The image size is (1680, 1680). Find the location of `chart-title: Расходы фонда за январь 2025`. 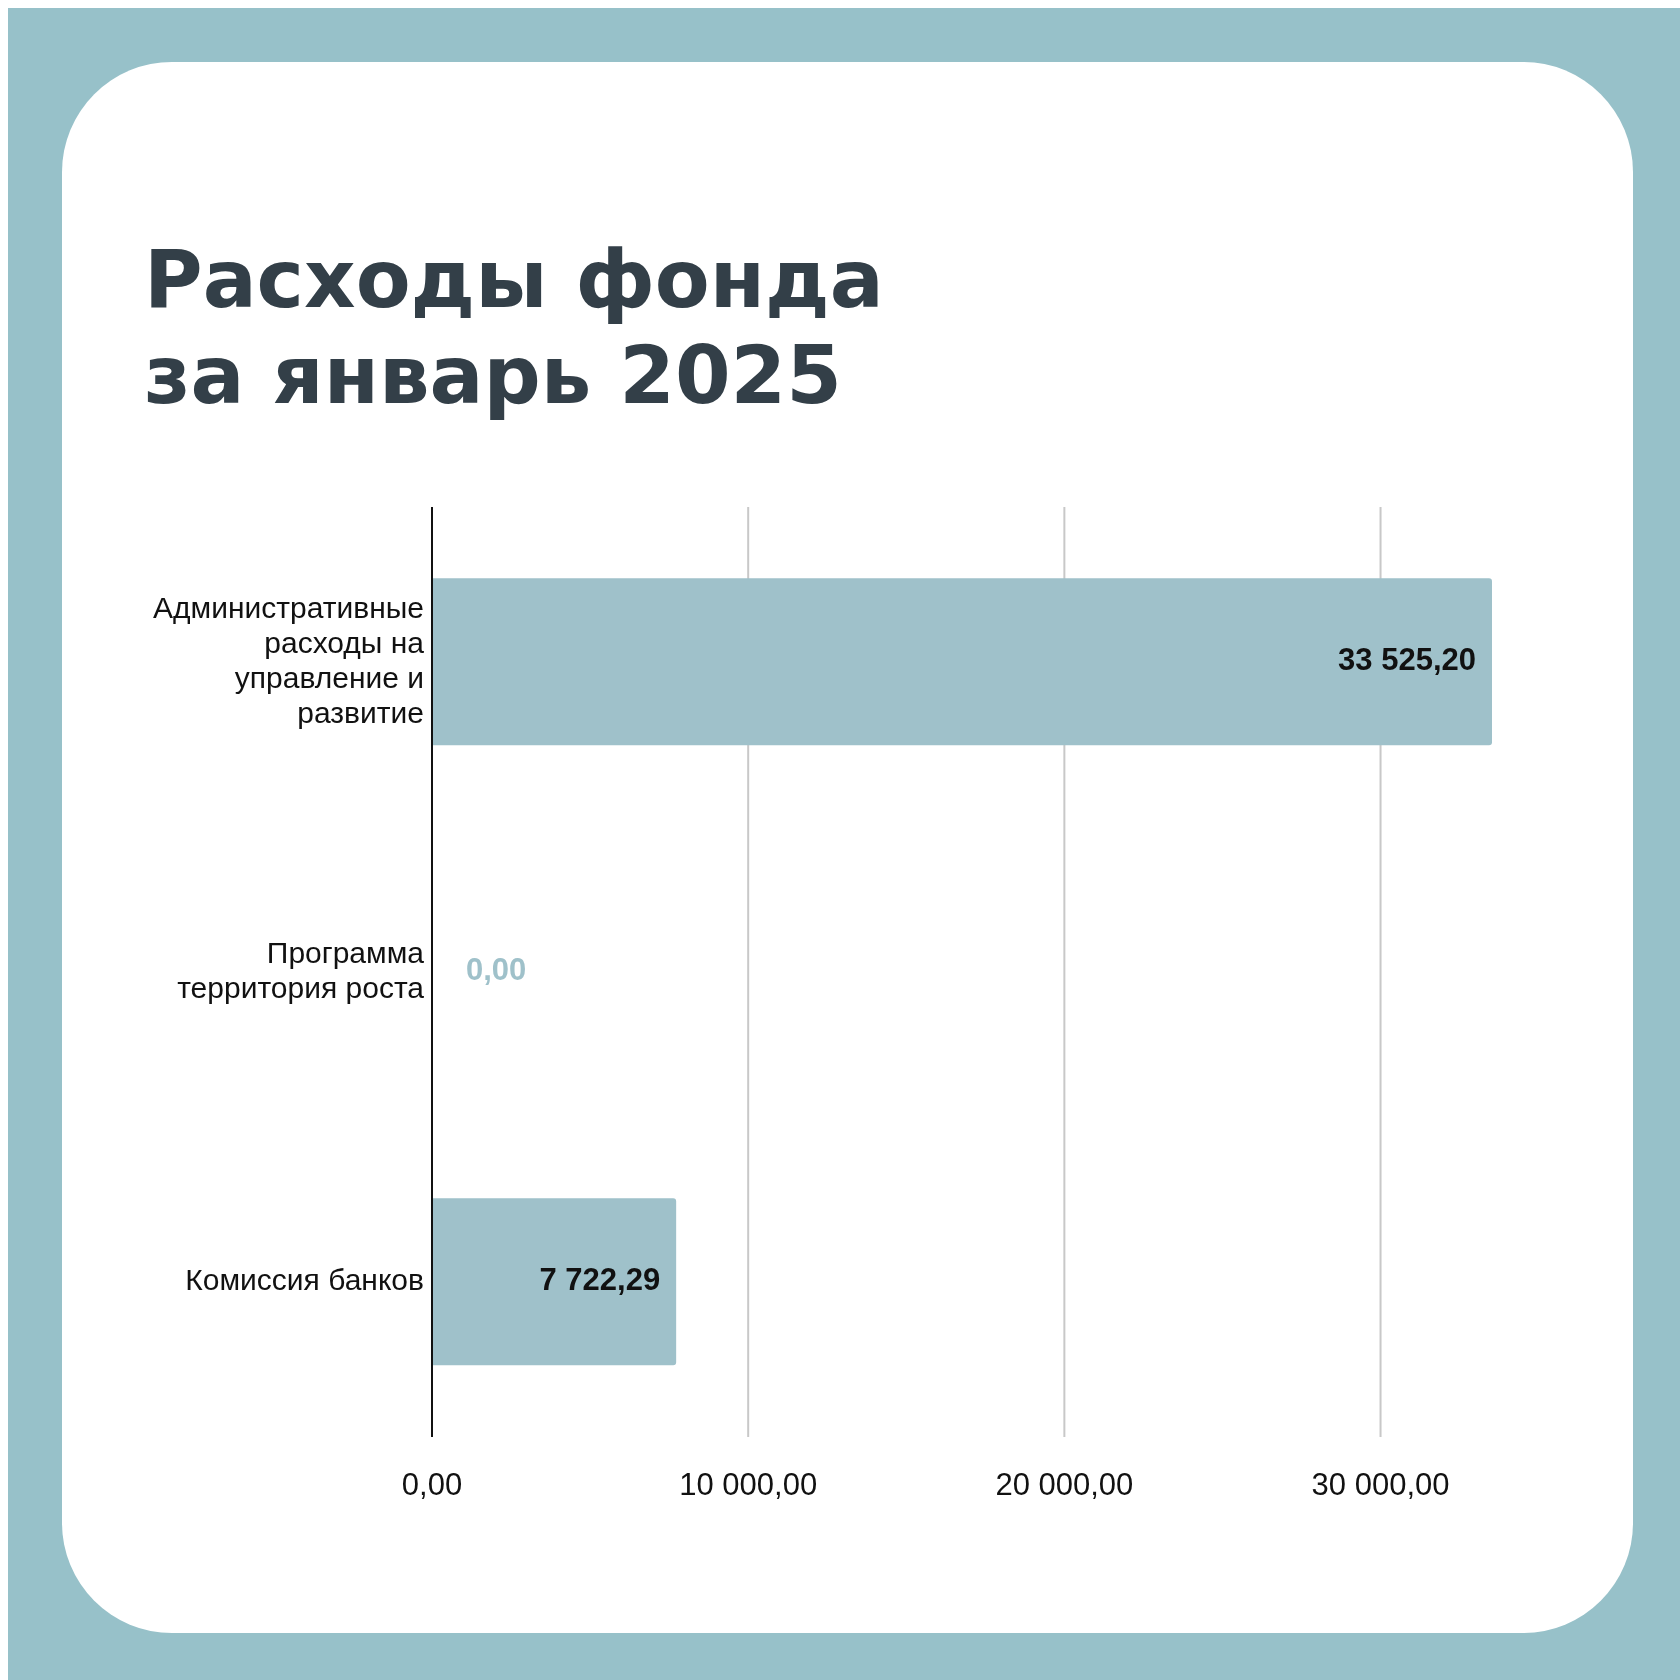

chart-title: Расходы фонда за январь 2025 is located at coordinates (514, 328).